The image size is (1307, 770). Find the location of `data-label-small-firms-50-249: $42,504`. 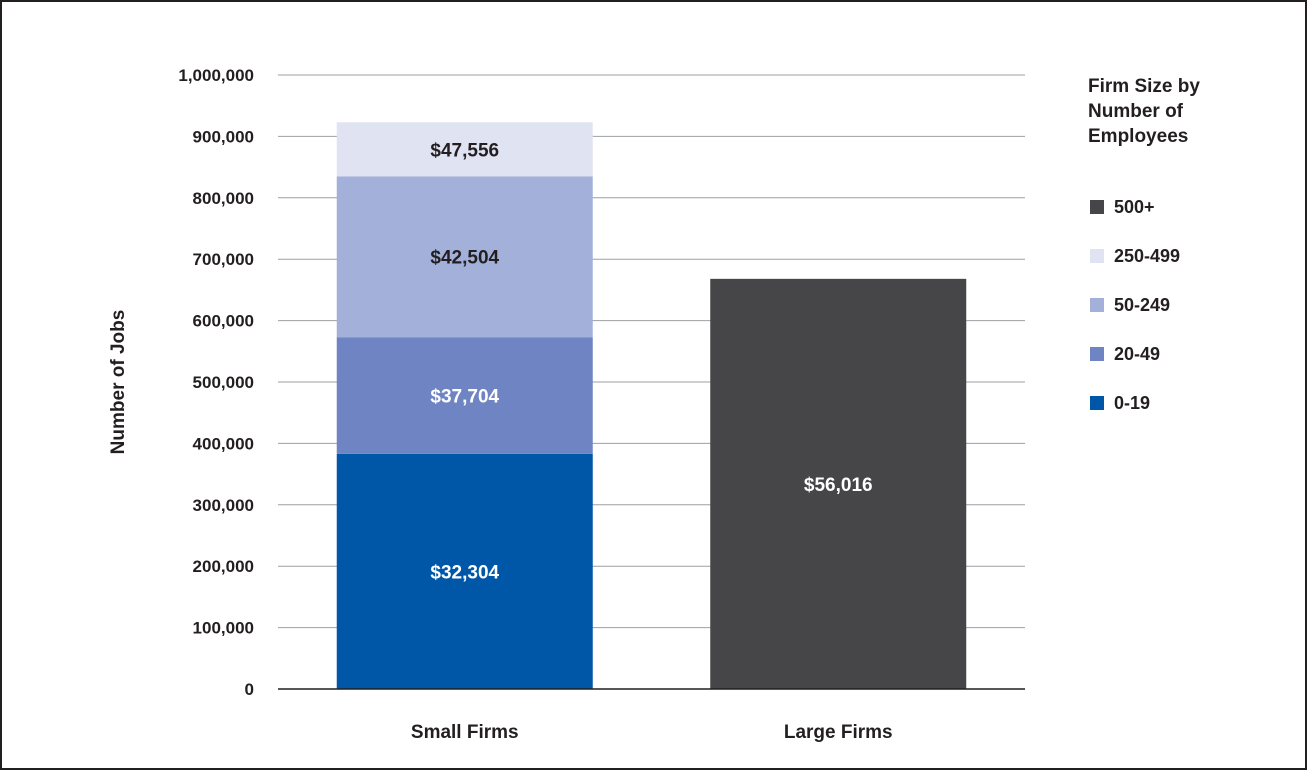

data-label-small-firms-50-249: $42,504 is located at coordinates (464, 258).